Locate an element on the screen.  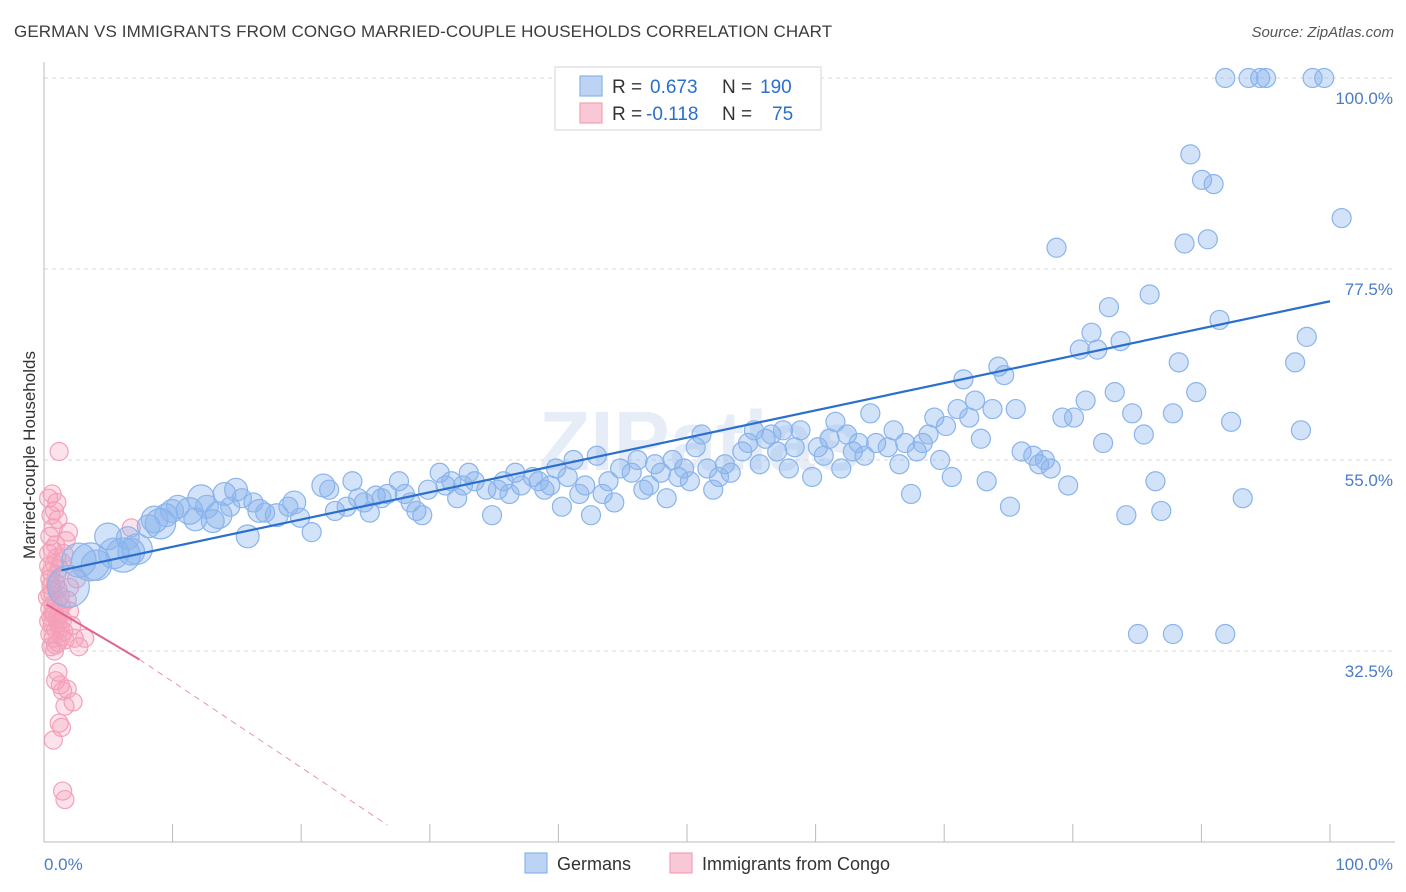
congo-trend-extension is located at coordinates (263, 742).